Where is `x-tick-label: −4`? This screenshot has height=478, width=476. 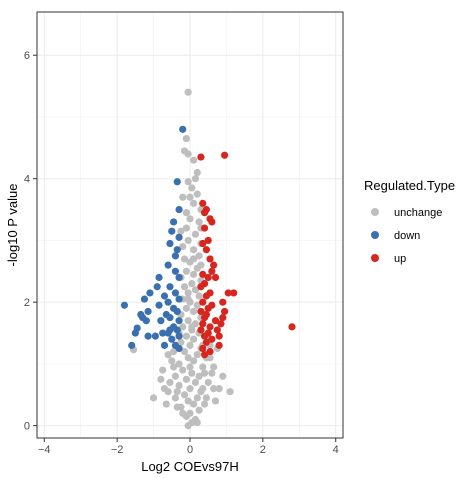 x-tick-label: −4 is located at coordinates (44, 450).